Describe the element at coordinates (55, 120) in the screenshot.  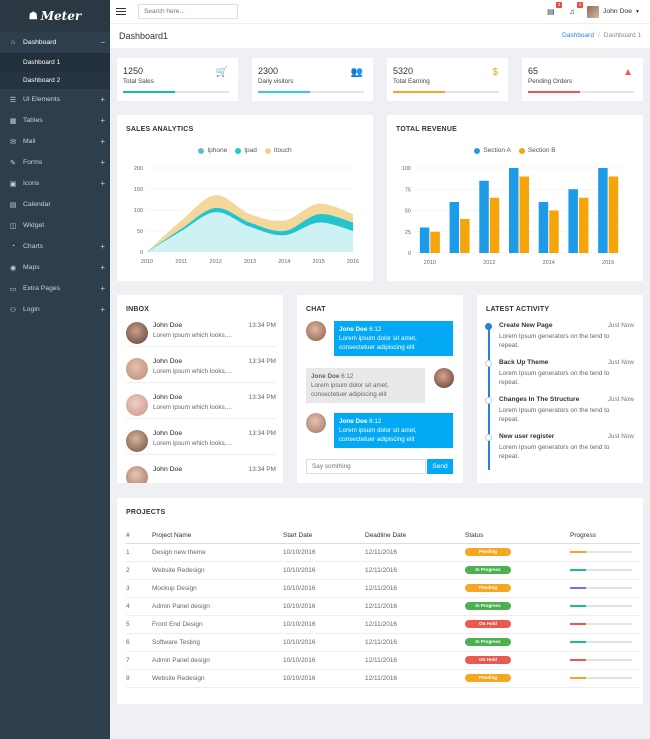
I see `sidebar-item-tables: ▦ Tables +` at that location.